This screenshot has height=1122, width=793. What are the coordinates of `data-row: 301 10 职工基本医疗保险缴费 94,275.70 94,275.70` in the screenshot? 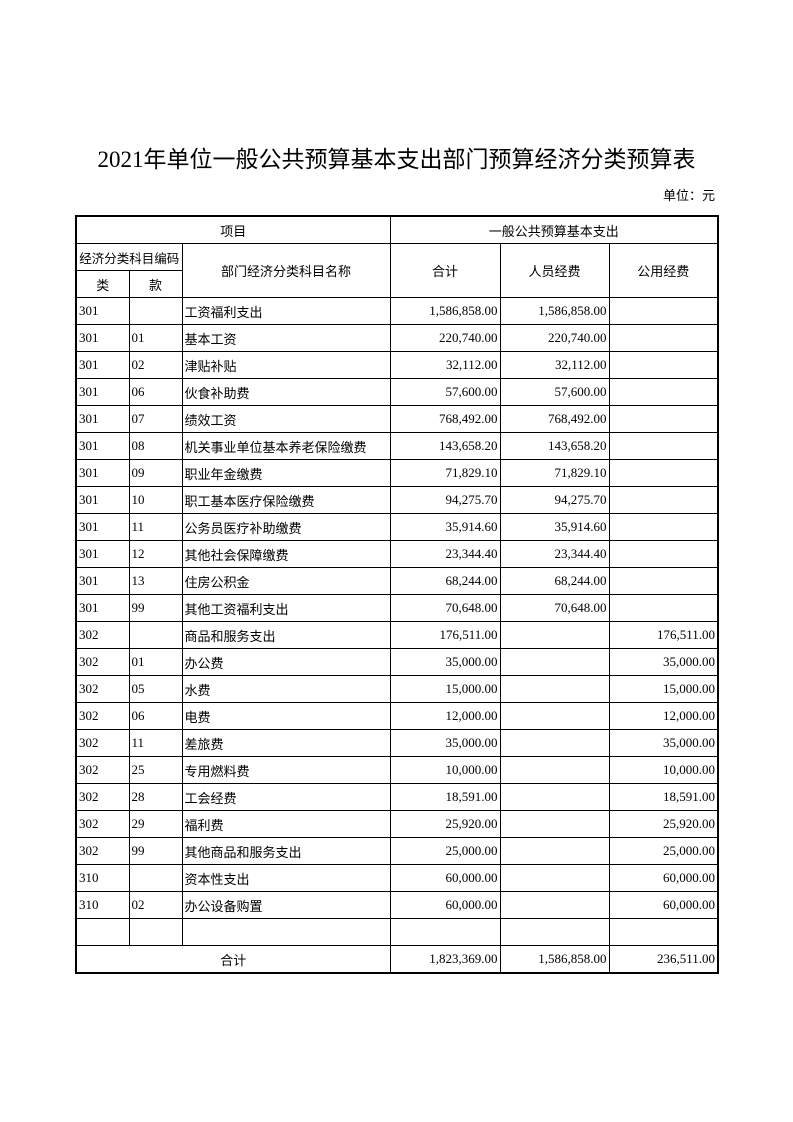 It's located at (397, 500).